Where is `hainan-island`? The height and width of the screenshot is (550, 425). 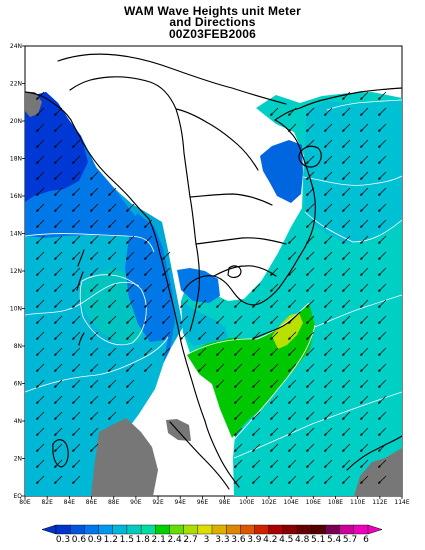 hainan-island is located at coordinates (310, 156).